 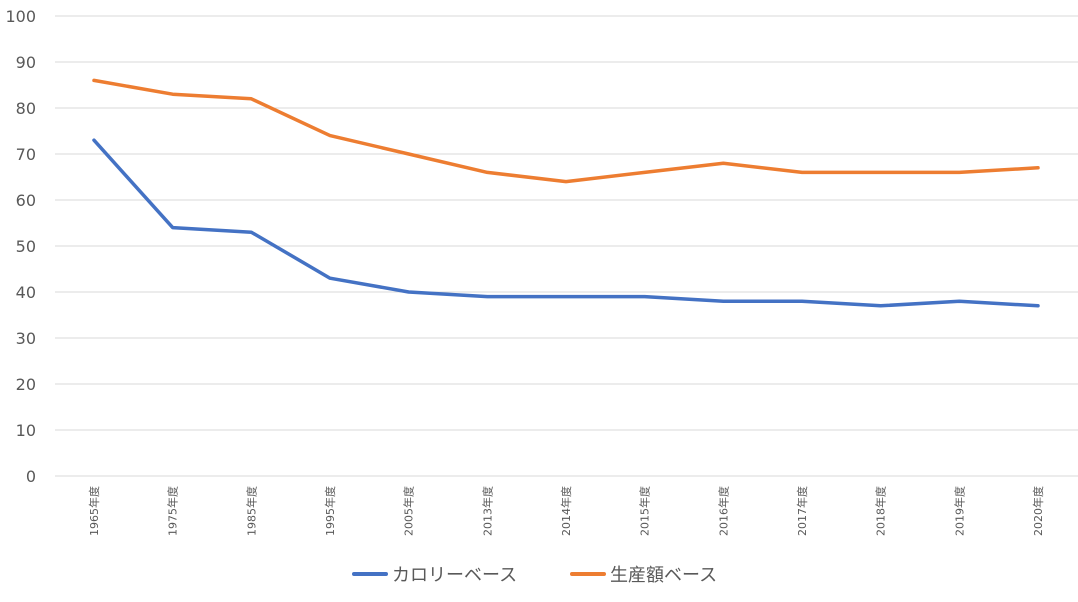 I want to click on y-tick-label: 90, so click(x=26, y=62).